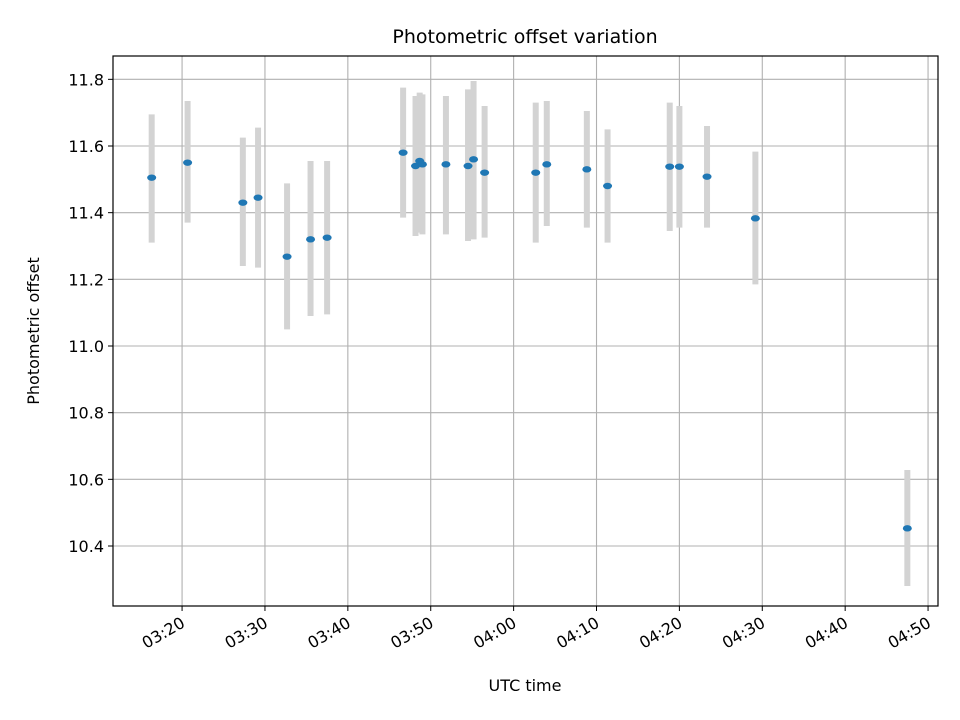 Image resolution: width=960 pixels, height=720 pixels. Describe the element at coordinates (86, 213) in the screenshot. I see `y-tick-label: 11.4` at that location.